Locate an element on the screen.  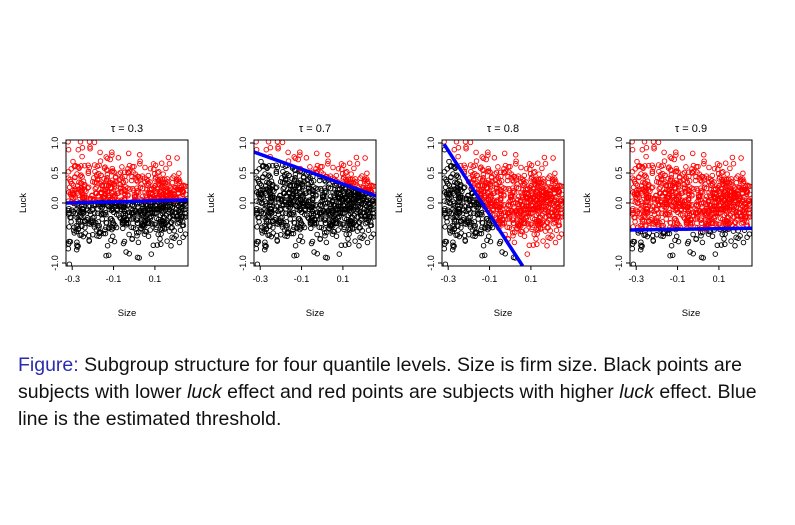
y-tick-label: 0.0 is located at coordinates (431, 203).